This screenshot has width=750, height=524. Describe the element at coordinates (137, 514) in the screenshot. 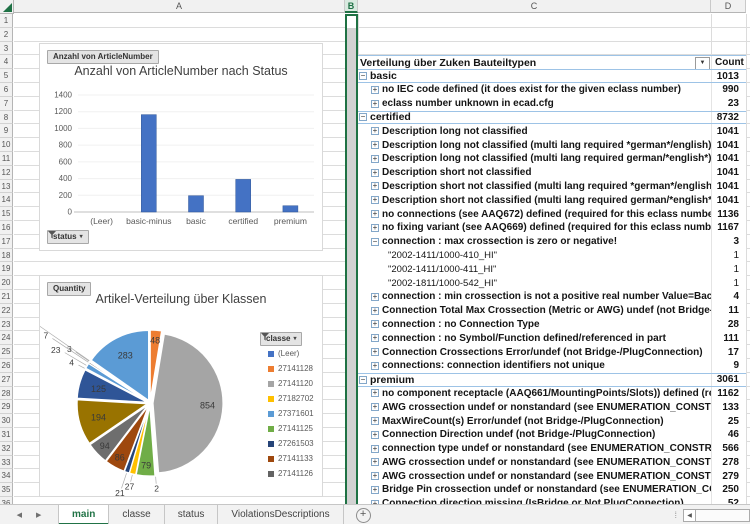

I see `sheet-tab-classe: classe` at that location.